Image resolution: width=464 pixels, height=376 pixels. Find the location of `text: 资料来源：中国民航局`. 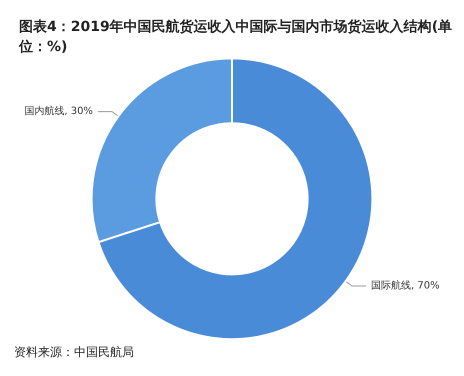

text: 资料来源：中国民航局 is located at coordinates (74, 352).